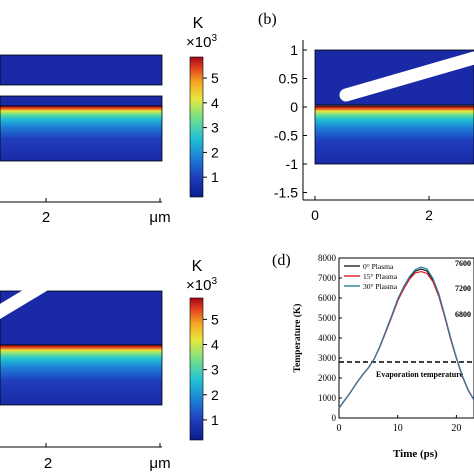 The width and height of the screenshot is (474, 474). What do you see at coordinates (398, 428) in the screenshot?
I see `chart-xtick-label: 10` at bounding box center [398, 428].